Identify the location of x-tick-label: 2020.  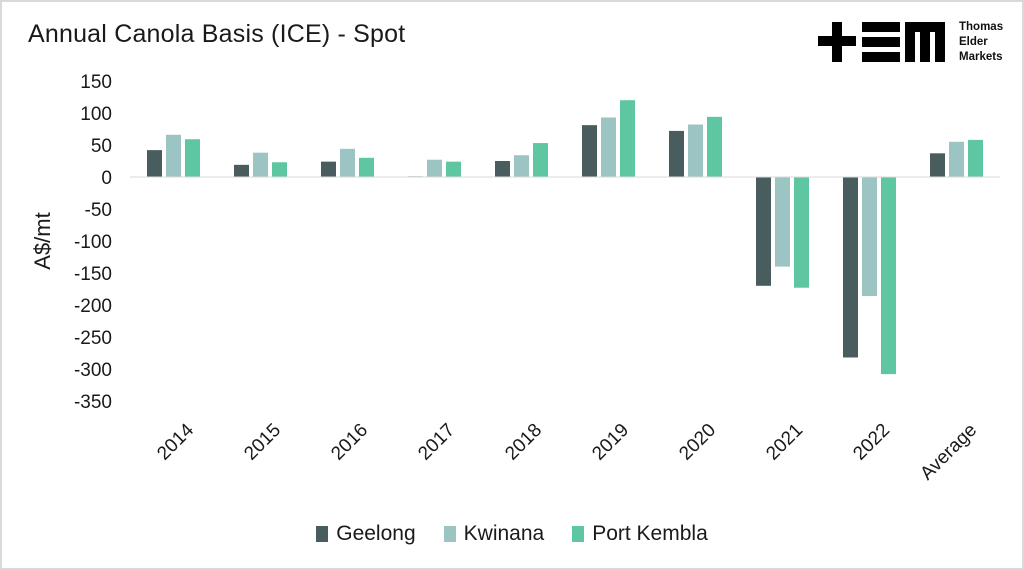
(697, 442).